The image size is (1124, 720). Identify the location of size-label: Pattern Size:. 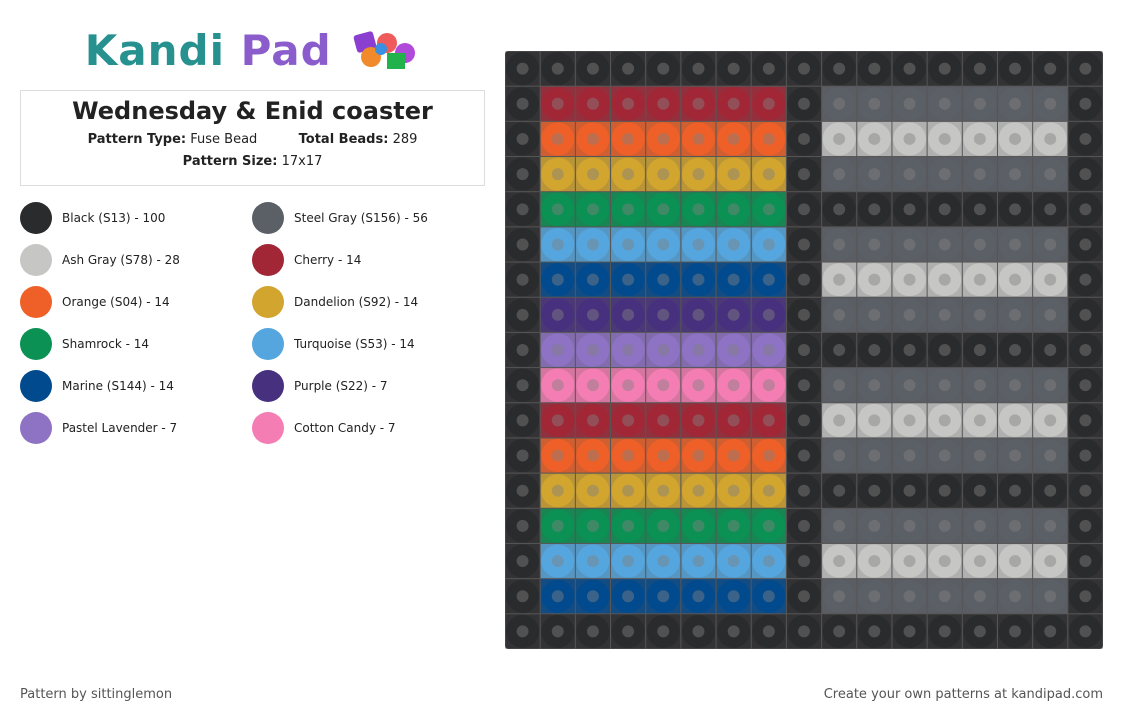
(230, 161).